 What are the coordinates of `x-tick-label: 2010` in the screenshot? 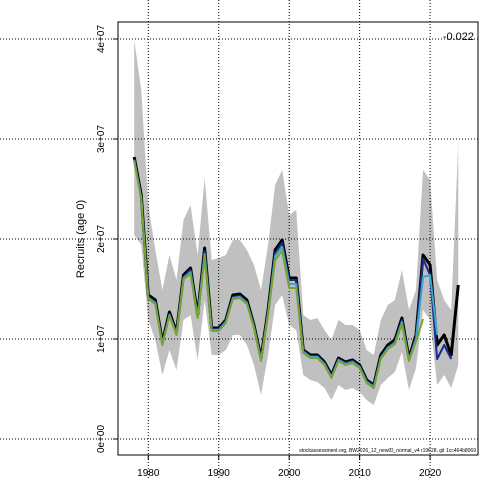 It's located at (360, 473).